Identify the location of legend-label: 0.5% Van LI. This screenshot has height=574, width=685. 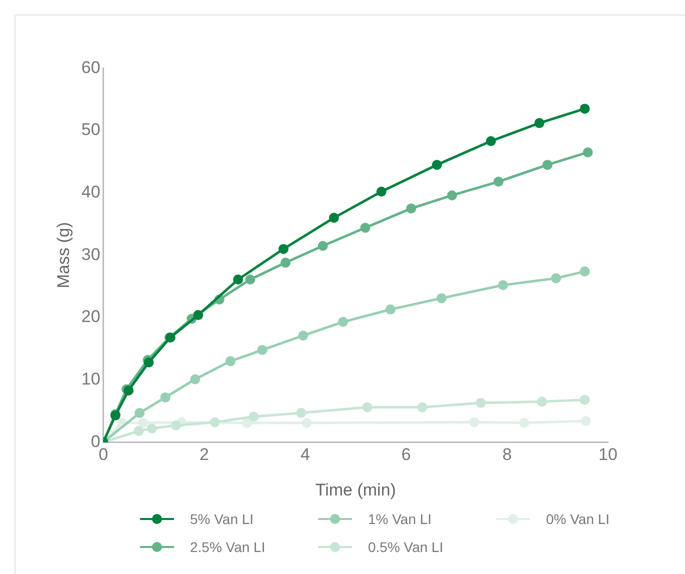
(406, 547).